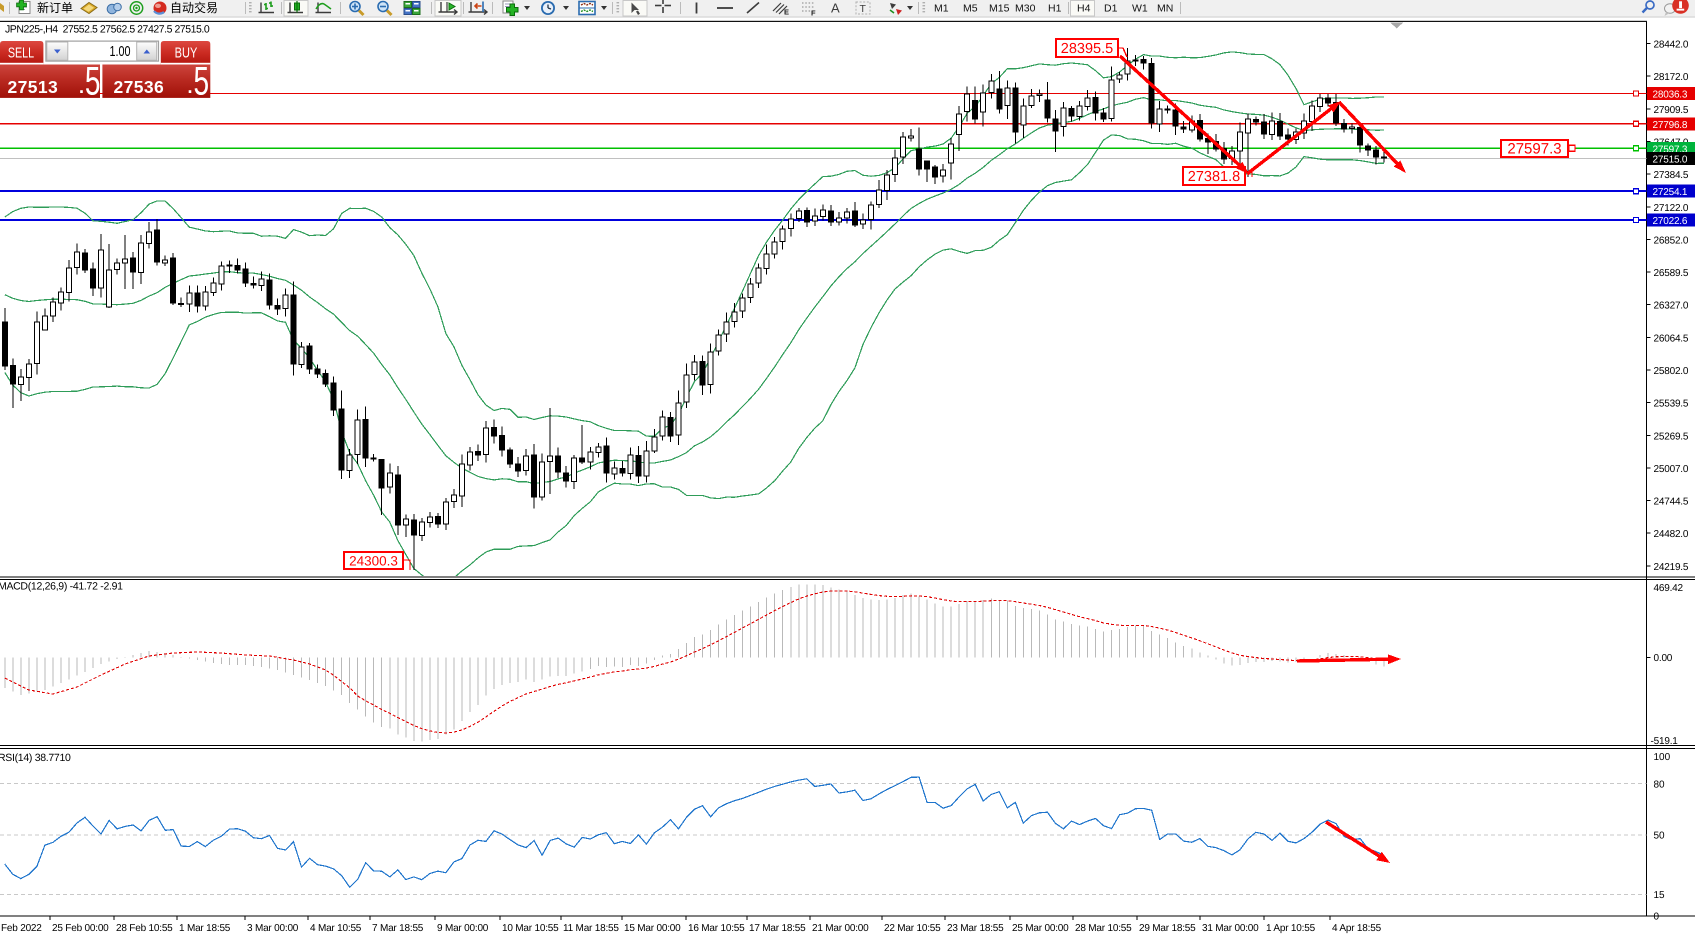  What do you see at coordinates (1660, 895) in the screenshot?
I see `svg-text: 15` at bounding box center [1660, 895].